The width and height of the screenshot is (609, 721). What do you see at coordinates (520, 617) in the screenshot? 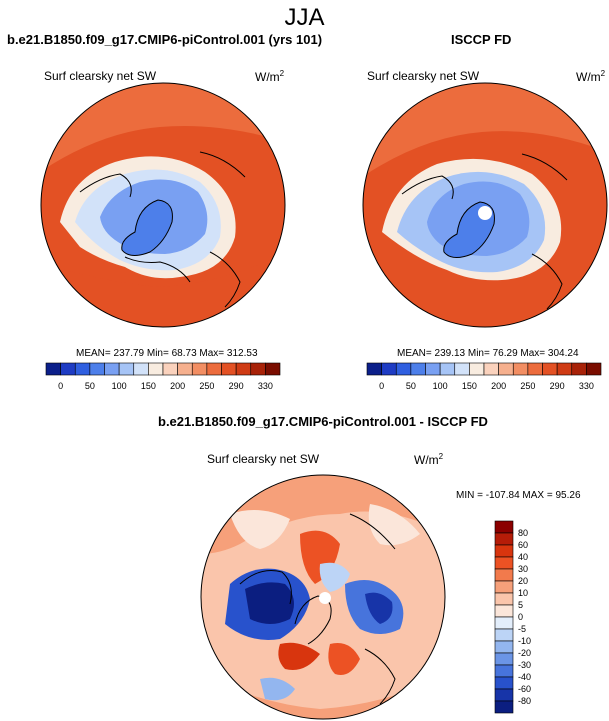
I see `bottom-colorbar-label: 0` at bounding box center [520, 617].